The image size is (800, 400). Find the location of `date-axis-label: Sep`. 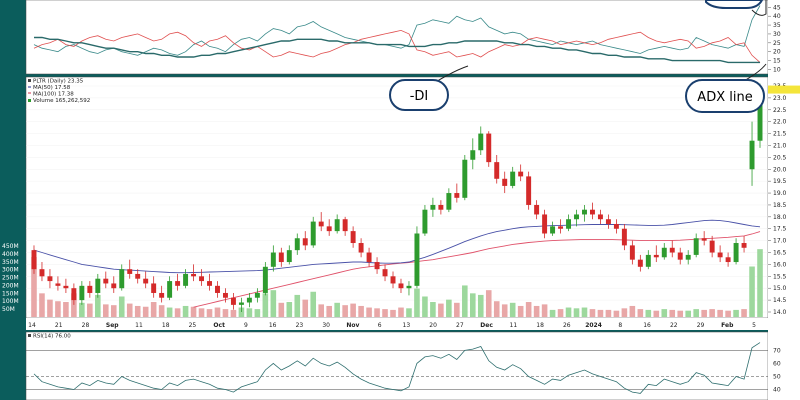

date-axis-label: Sep is located at coordinates (112, 325).